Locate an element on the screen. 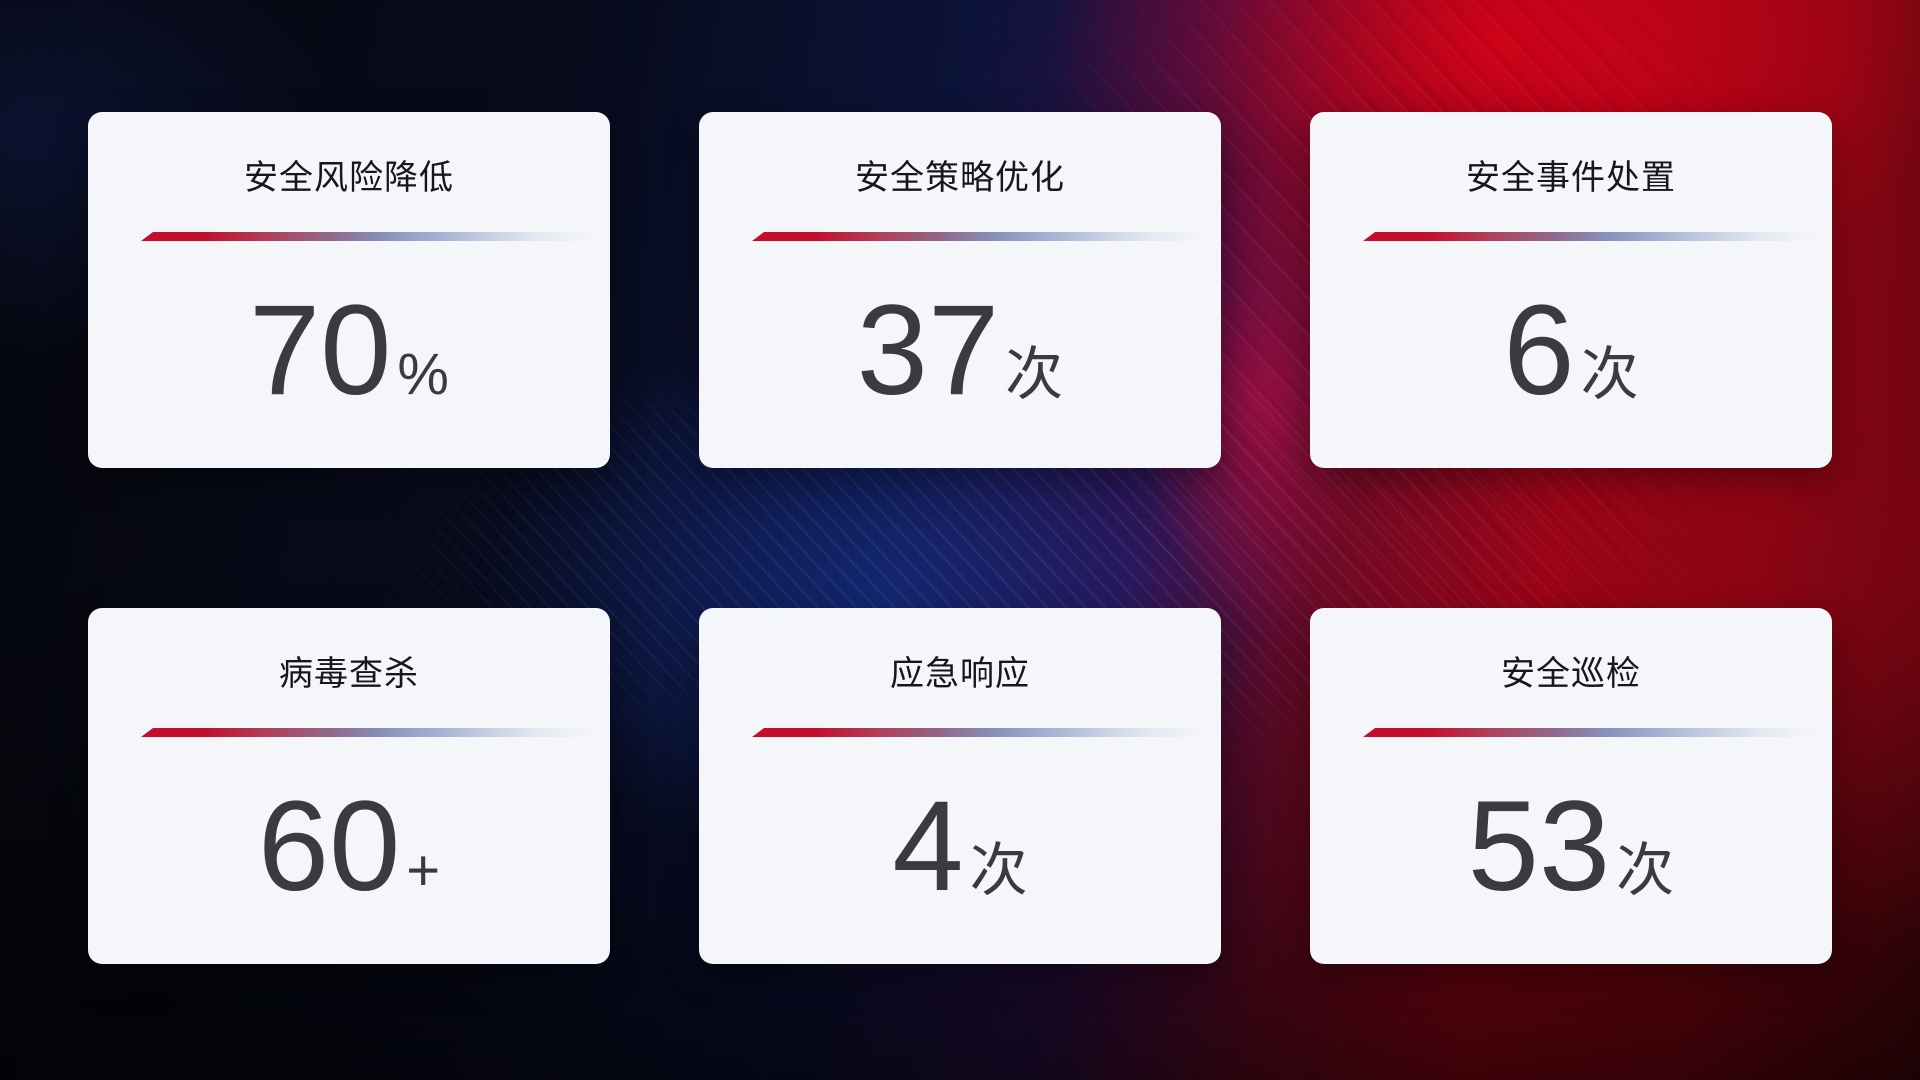 The image size is (1920, 1080). card-number: 60 is located at coordinates (329, 846).